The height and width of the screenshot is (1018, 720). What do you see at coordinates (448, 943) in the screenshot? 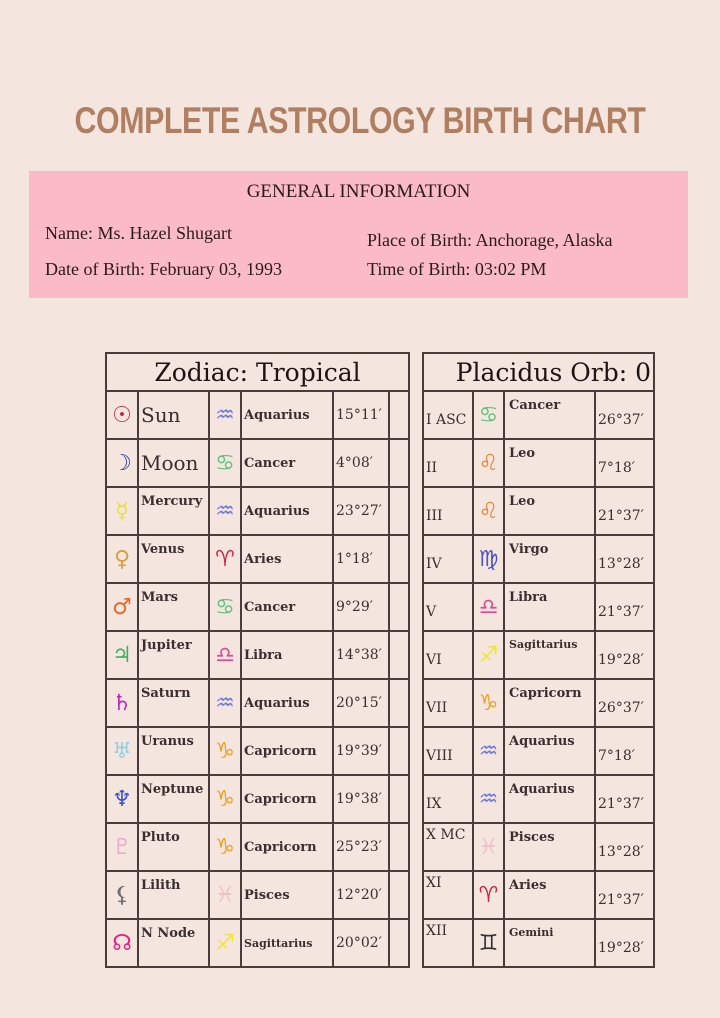
I see `house-number: XII` at bounding box center [448, 943].